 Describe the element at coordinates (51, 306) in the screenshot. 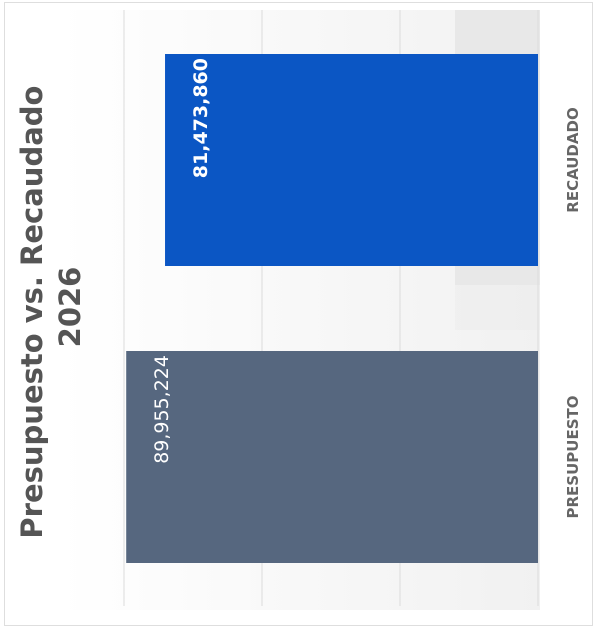

I see `chart-title: Presupuesto vs. Recaudado 2026` at that location.